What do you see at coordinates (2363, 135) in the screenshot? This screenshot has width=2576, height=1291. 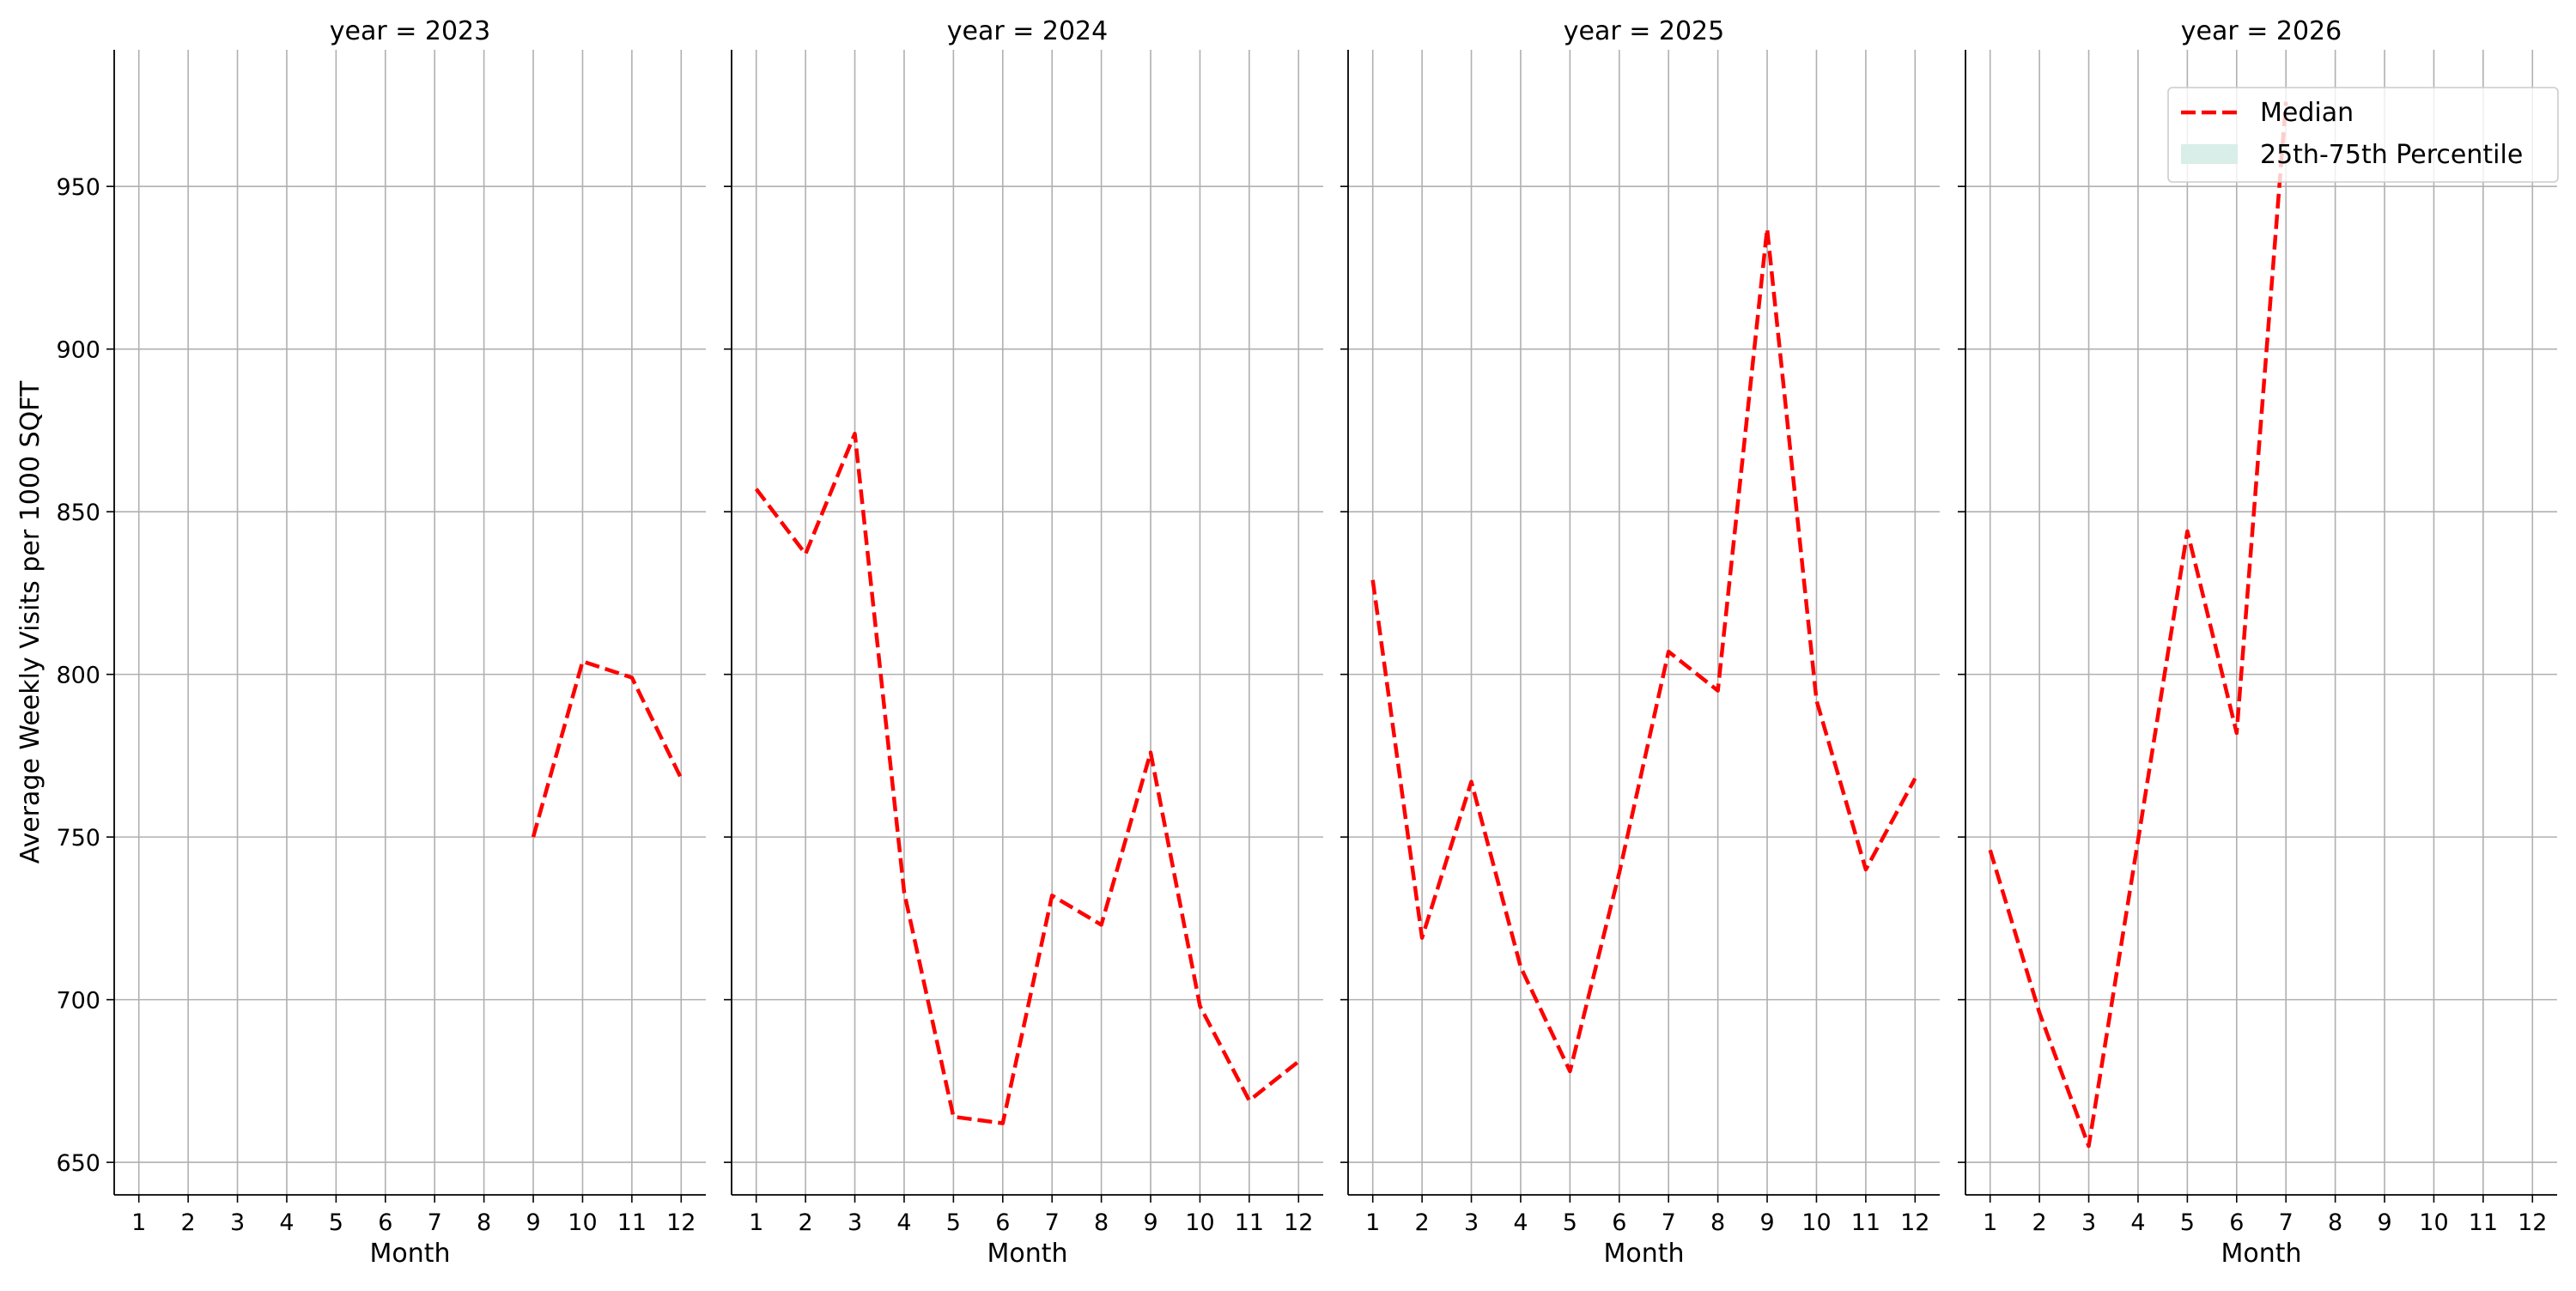 I see `legend-box` at bounding box center [2363, 135].